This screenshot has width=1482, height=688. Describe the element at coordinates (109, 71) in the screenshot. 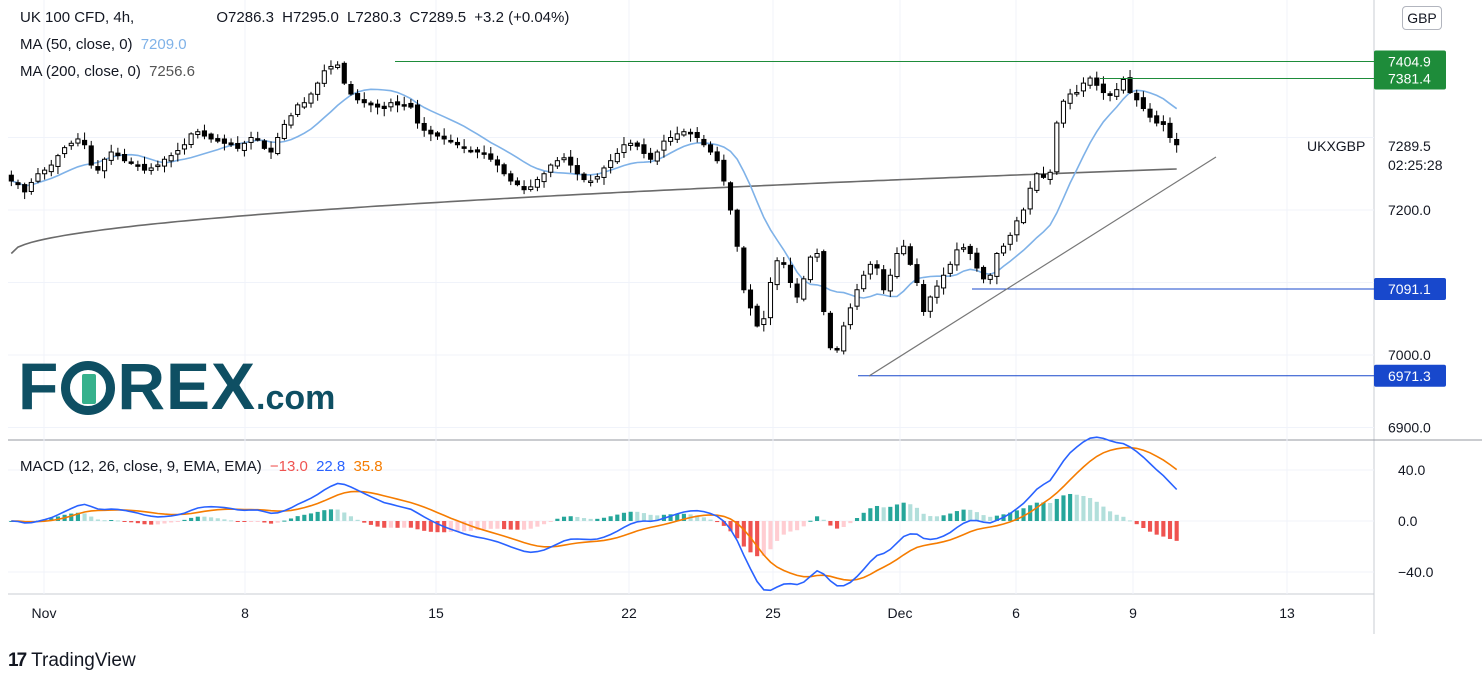

I see `ma200-legend: MA (200, close, 0) 7256.6` at that location.